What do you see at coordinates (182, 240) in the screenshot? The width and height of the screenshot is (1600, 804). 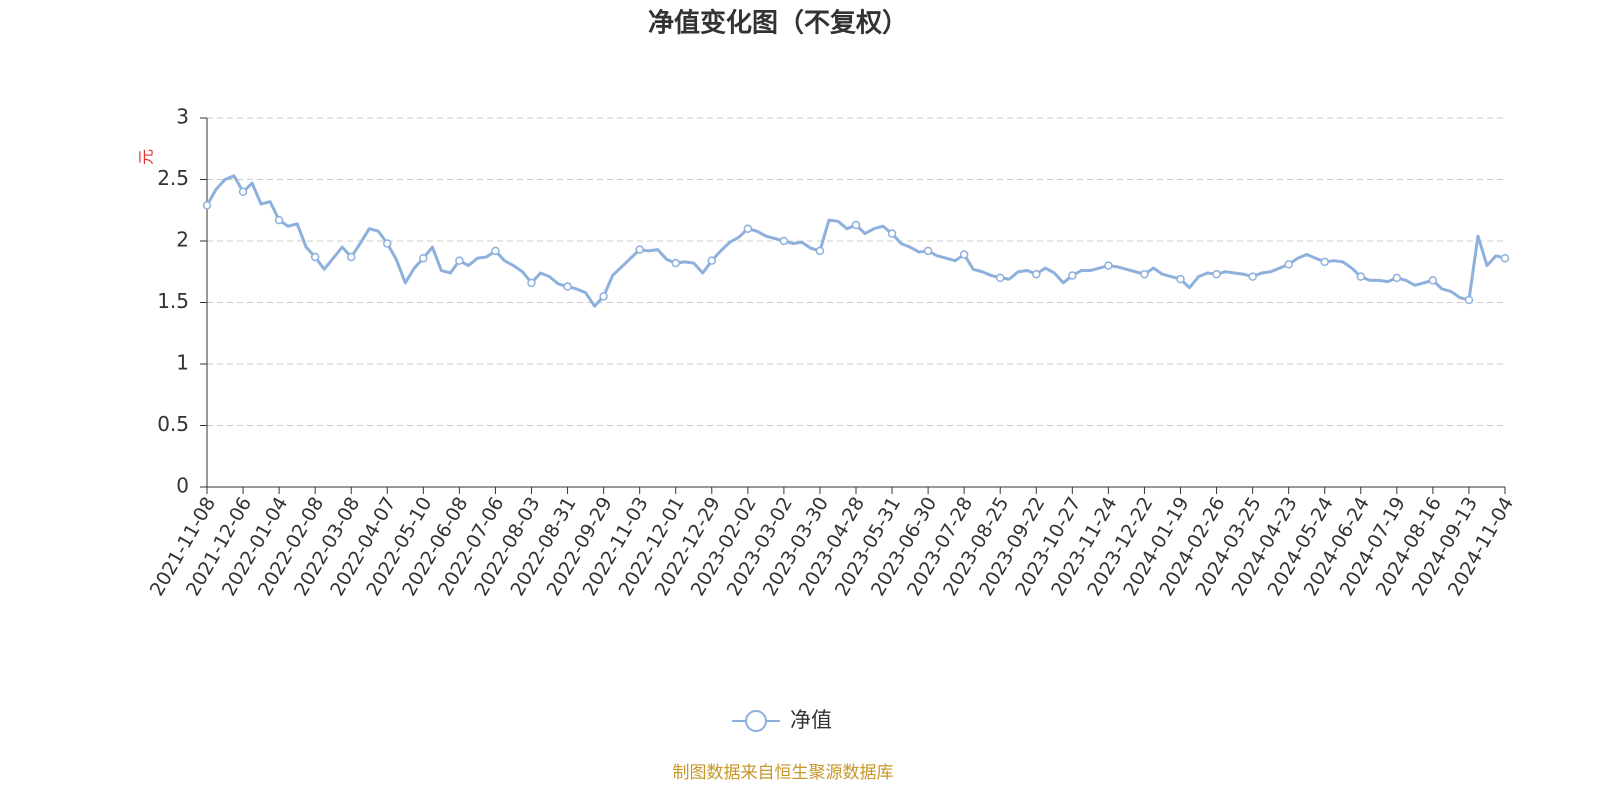 I see `y-tick-label: 2` at bounding box center [182, 240].